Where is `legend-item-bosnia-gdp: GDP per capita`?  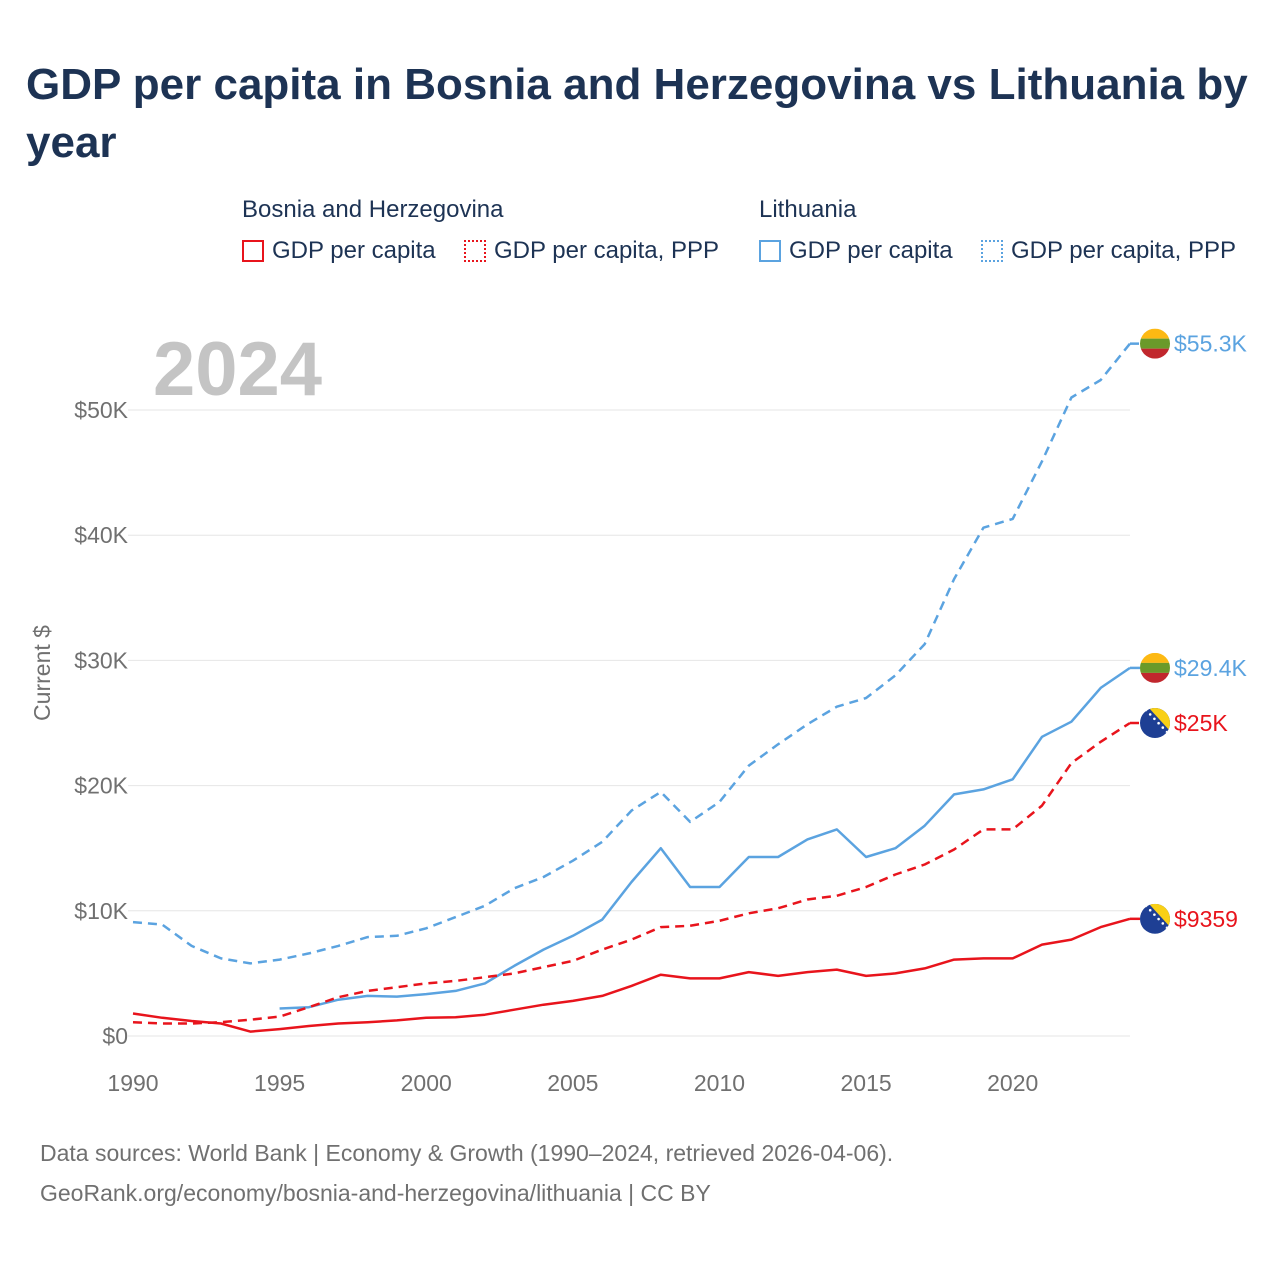
legend-item-bosnia-gdp: GDP per capita is located at coordinates (339, 251).